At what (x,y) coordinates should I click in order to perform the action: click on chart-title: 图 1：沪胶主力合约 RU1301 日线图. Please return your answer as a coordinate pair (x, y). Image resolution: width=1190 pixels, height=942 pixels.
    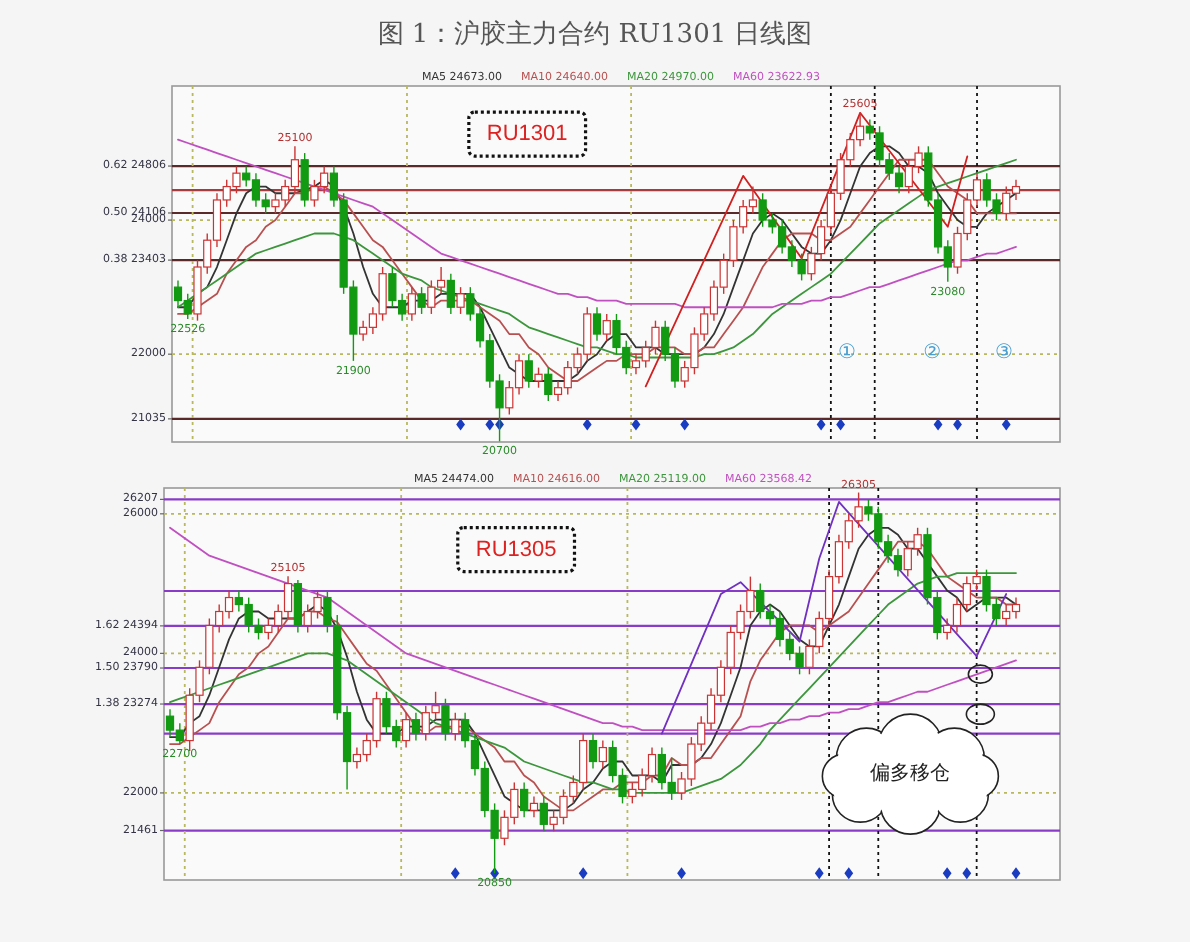
    Looking at the image, I should click on (595, 34).